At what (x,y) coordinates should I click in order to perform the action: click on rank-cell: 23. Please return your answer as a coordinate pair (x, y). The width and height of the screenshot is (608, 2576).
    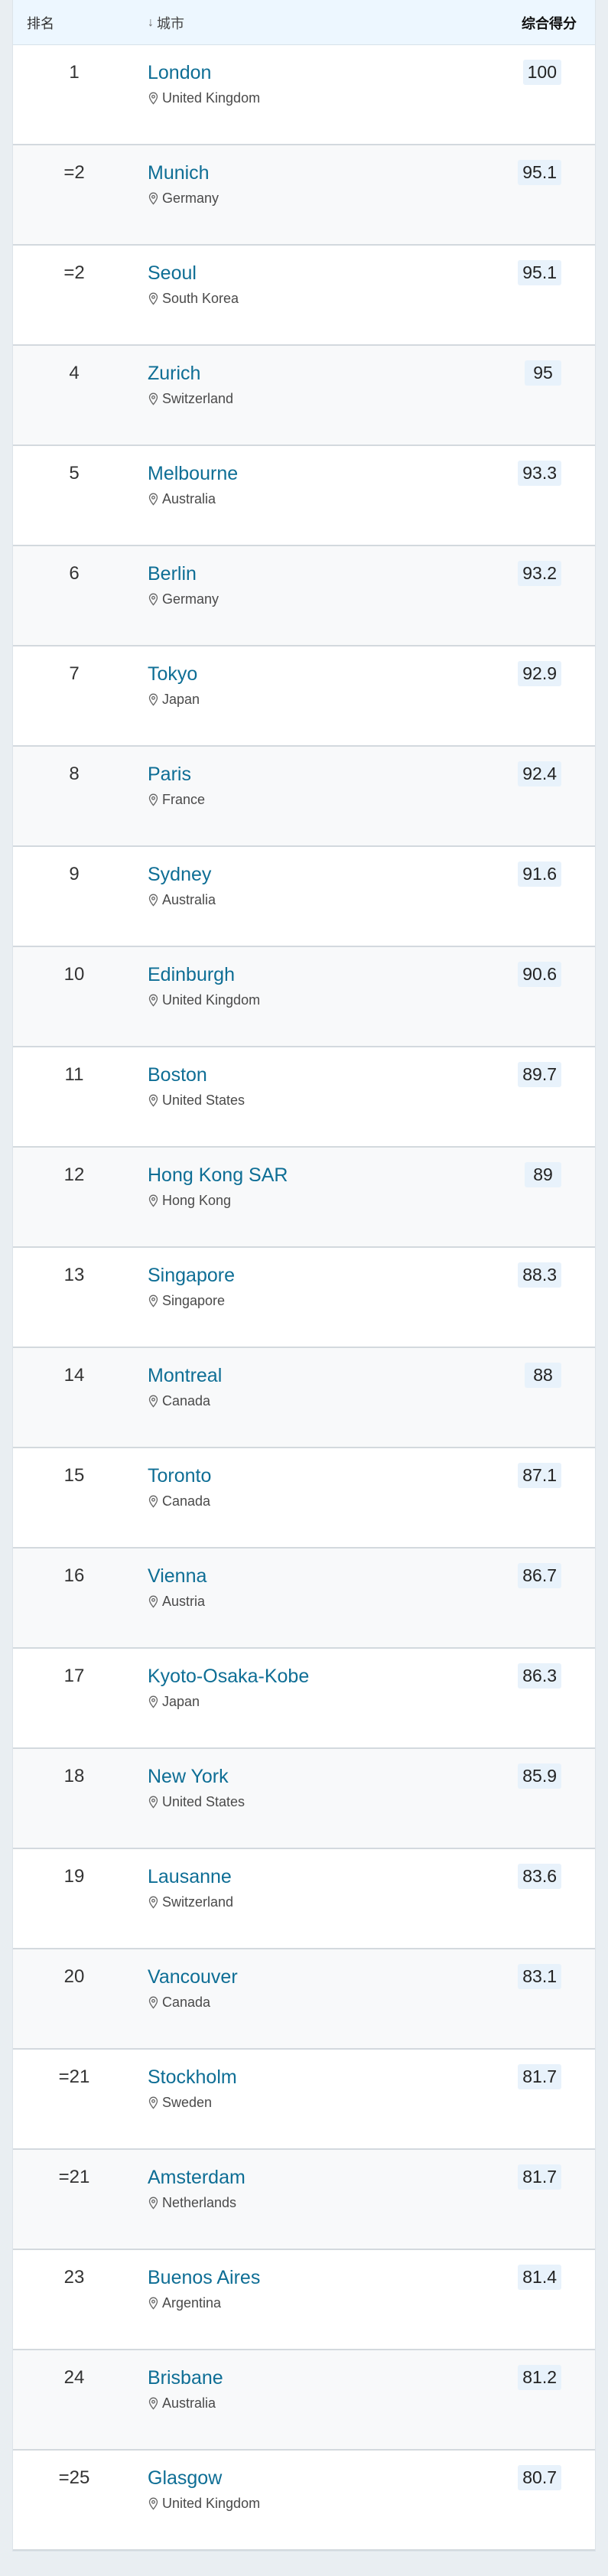
    Looking at the image, I should click on (74, 2278).